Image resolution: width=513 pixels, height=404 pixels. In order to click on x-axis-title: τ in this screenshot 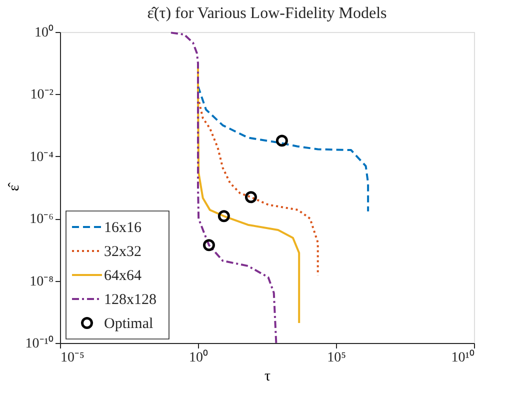, I will do `click(267, 376)`.